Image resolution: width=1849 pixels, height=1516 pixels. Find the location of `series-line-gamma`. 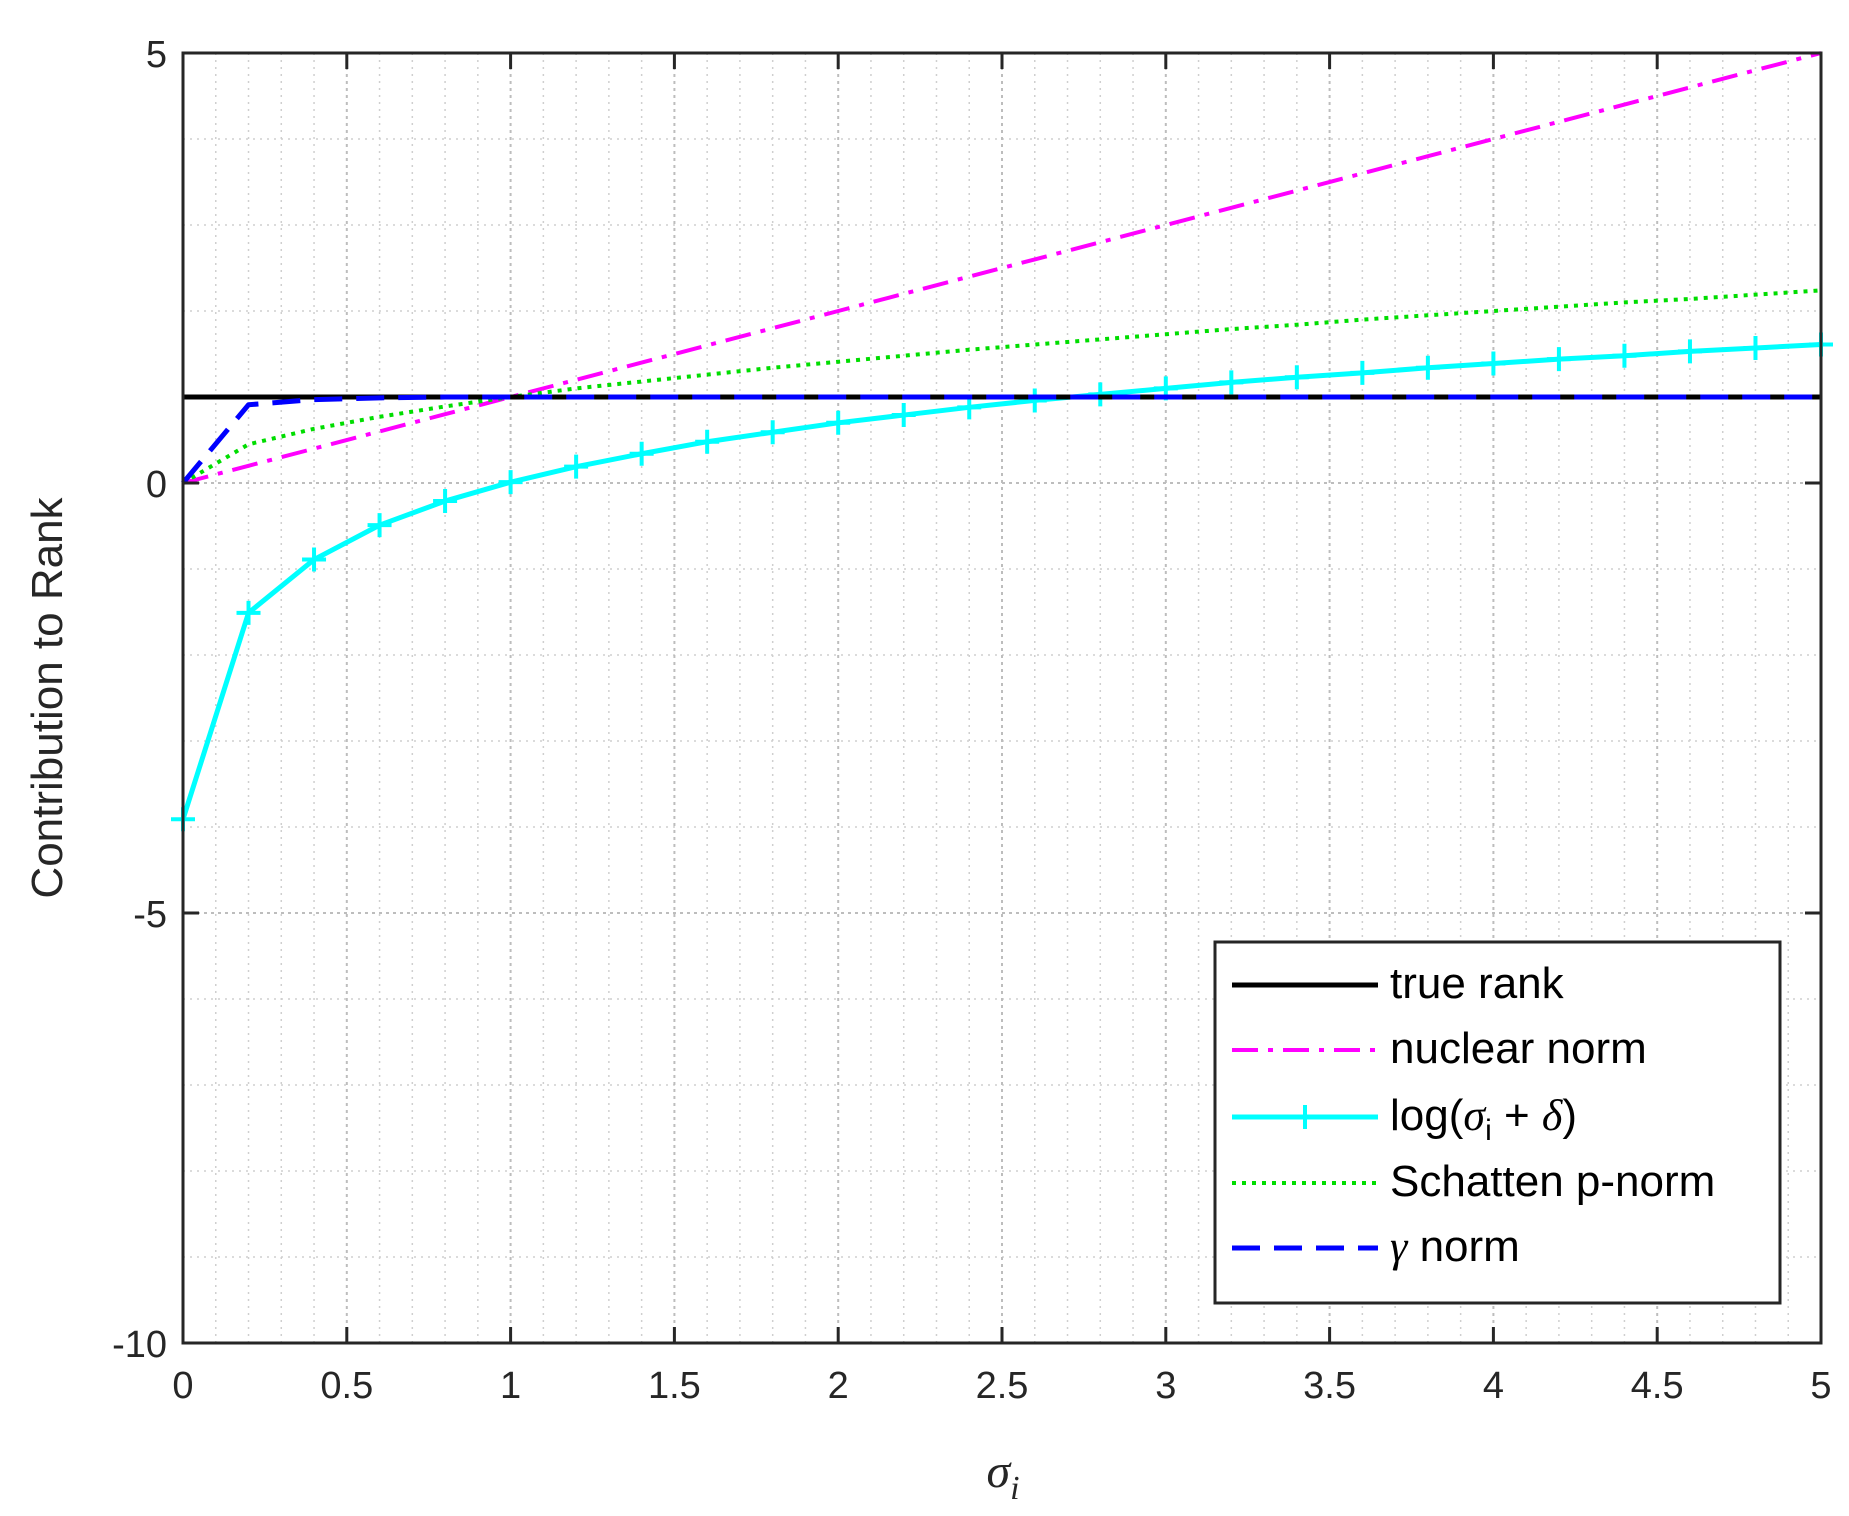

series-line-gamma is located at coordinates (1001, 439).